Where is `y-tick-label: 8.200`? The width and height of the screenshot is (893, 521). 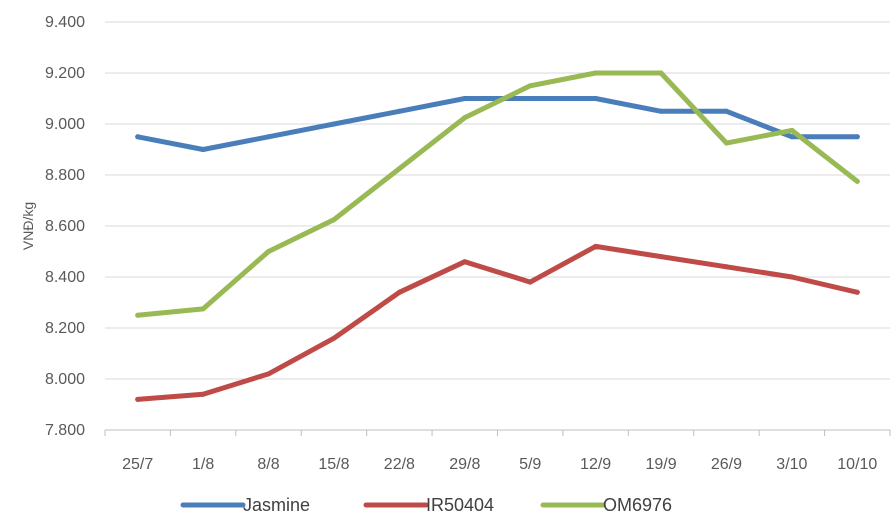 y-tick-label: 8.200 is located at coordinates (65, 328).